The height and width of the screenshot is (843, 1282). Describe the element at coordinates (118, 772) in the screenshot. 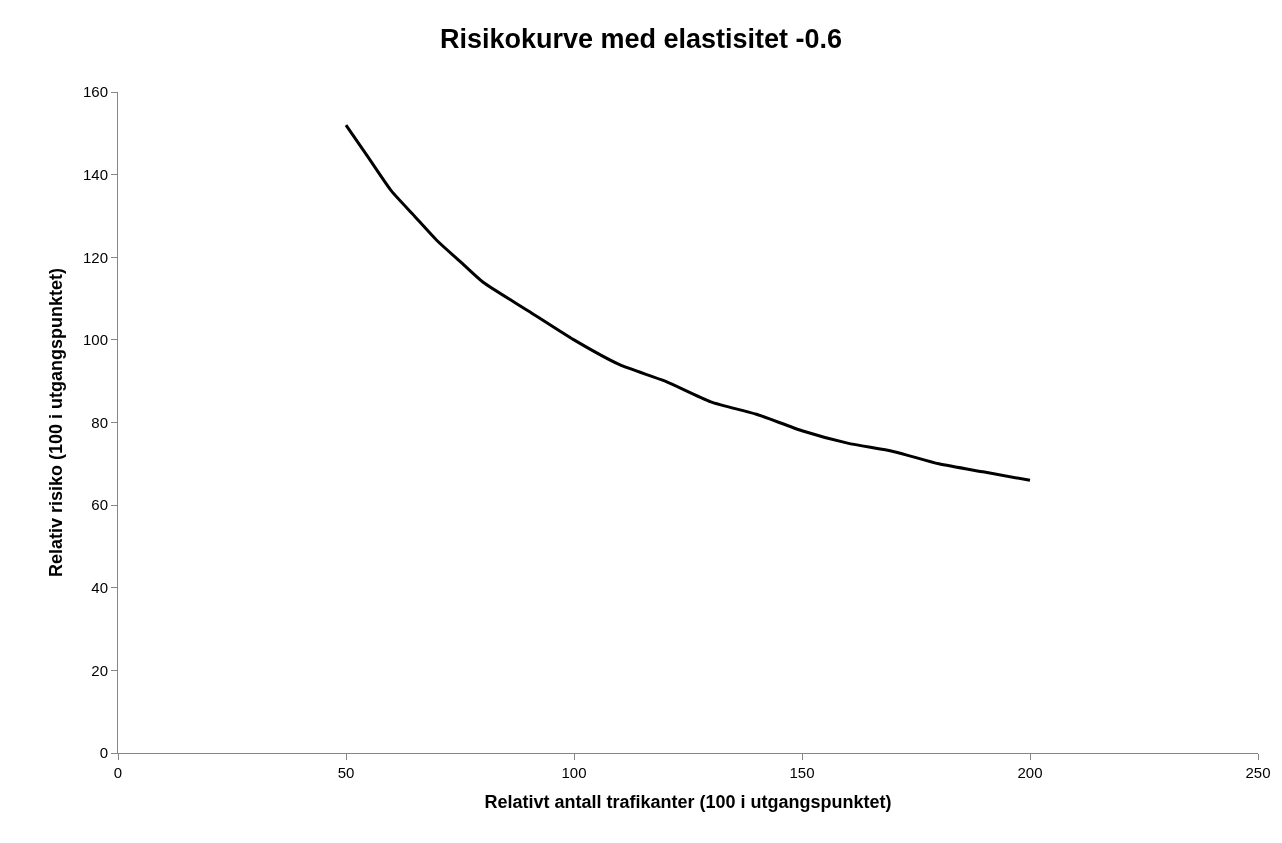

I see `x-tick-label: 0` at that location.